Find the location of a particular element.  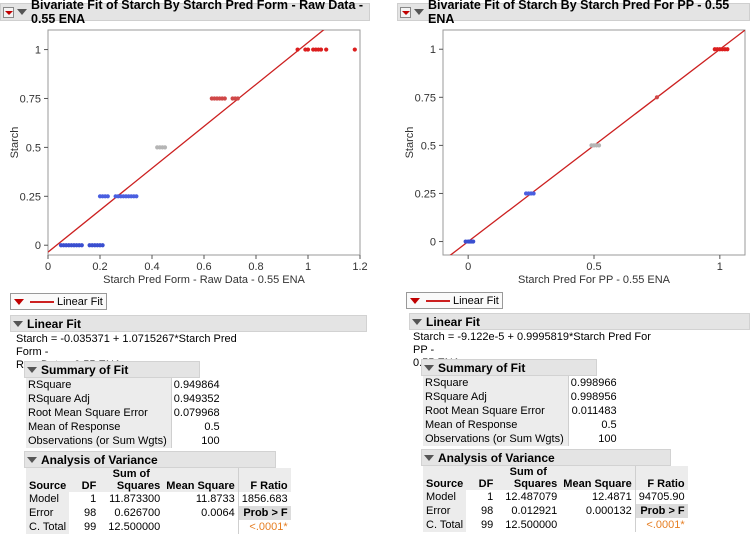

summary-label: Mean of Response is located at coordinates (496, 425).